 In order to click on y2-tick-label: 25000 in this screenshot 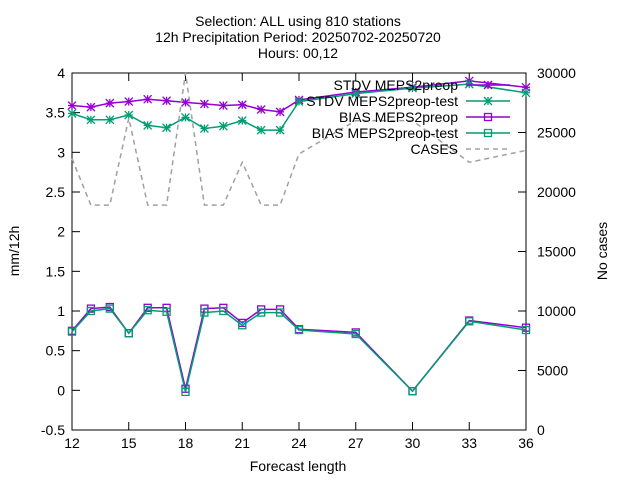, I will do `click(556, 133)`.